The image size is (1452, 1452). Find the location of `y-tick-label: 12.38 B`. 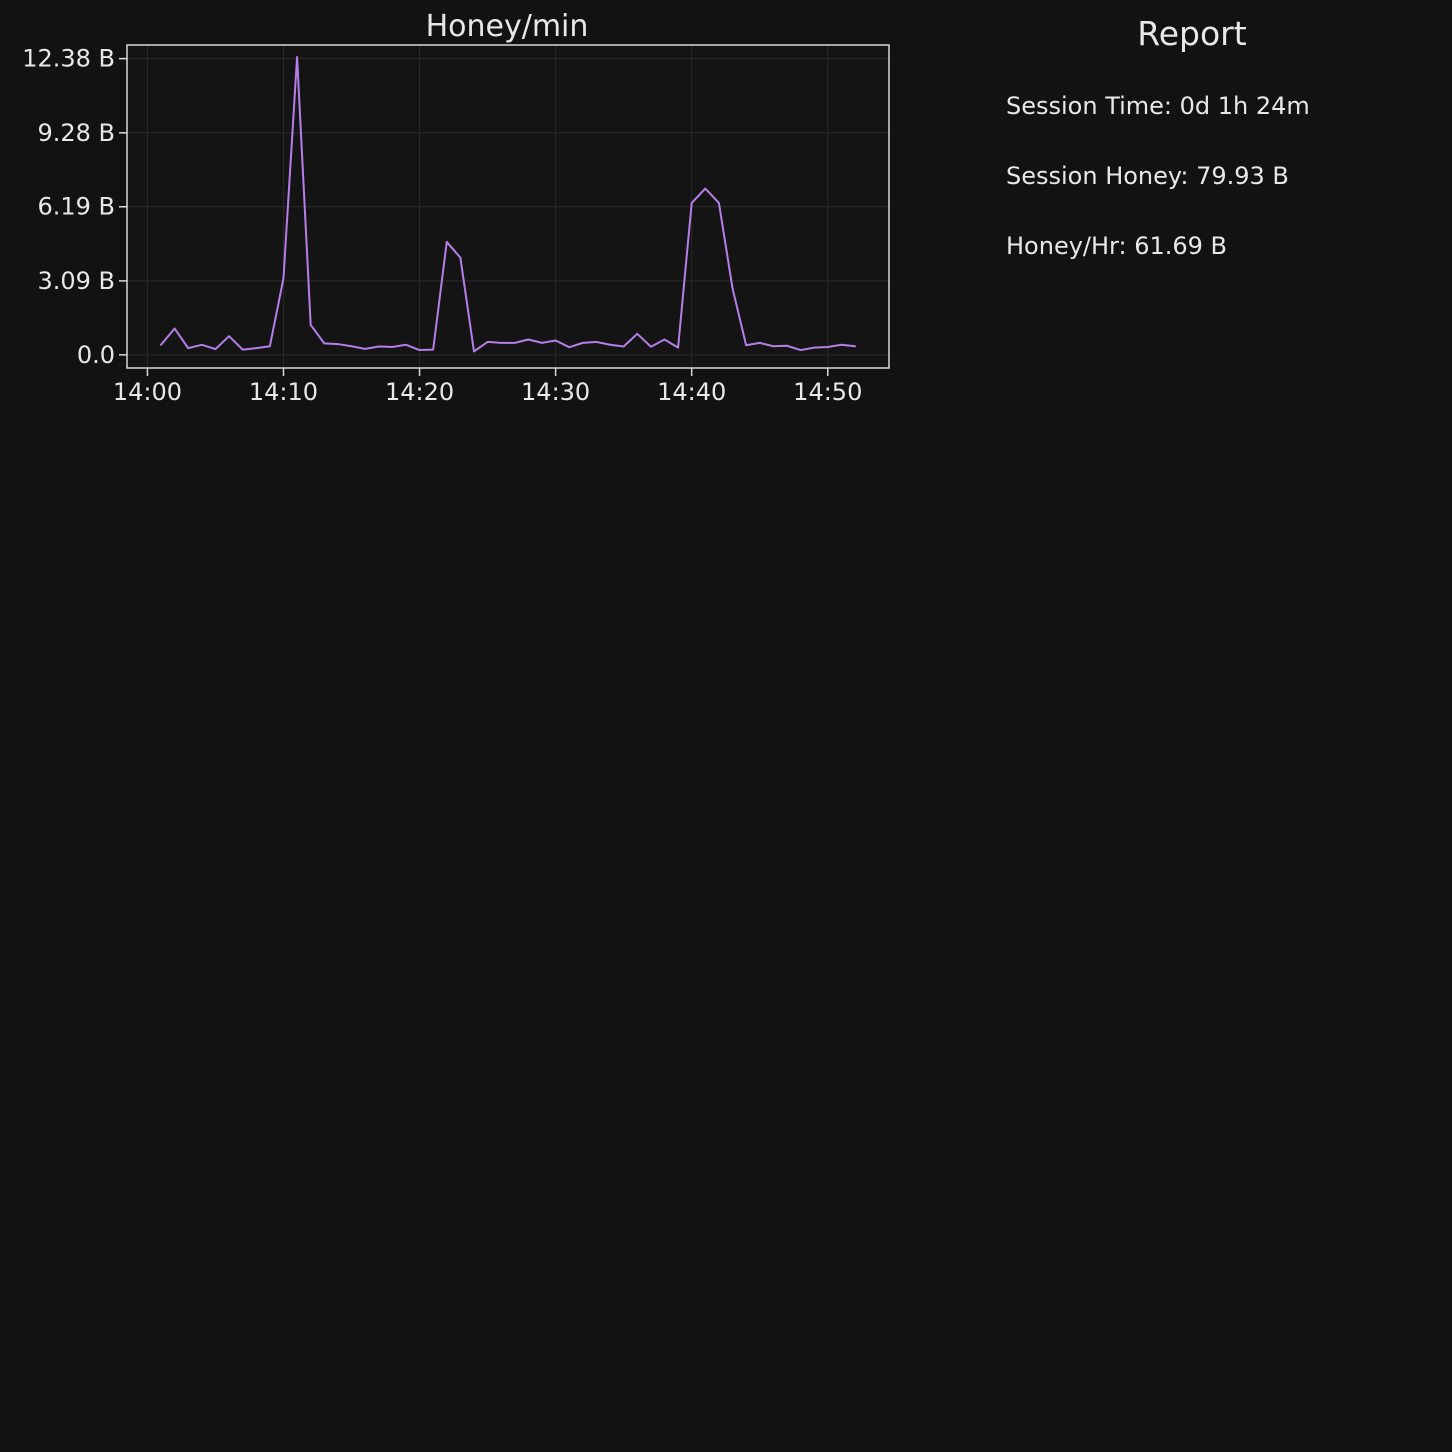

y-tick-label: 12.38 B is located at coordinates (68, 59).